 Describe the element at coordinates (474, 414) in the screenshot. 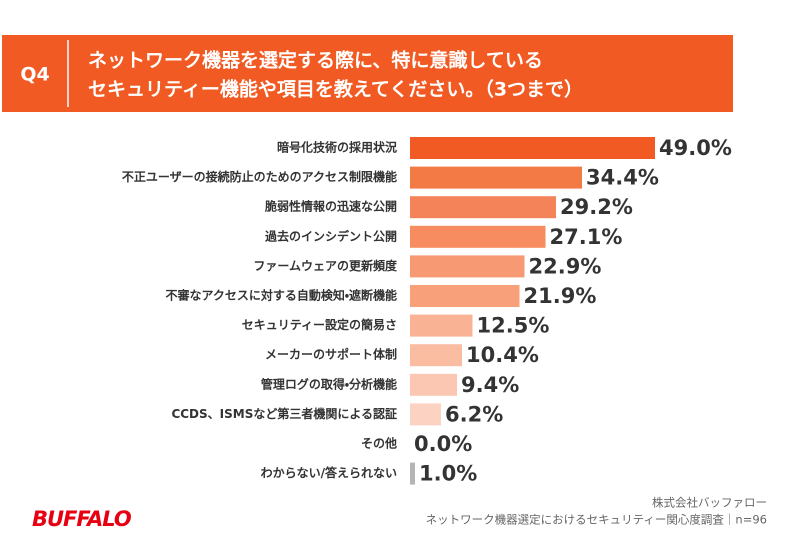

I see `value-label: 6.2%` at that location.